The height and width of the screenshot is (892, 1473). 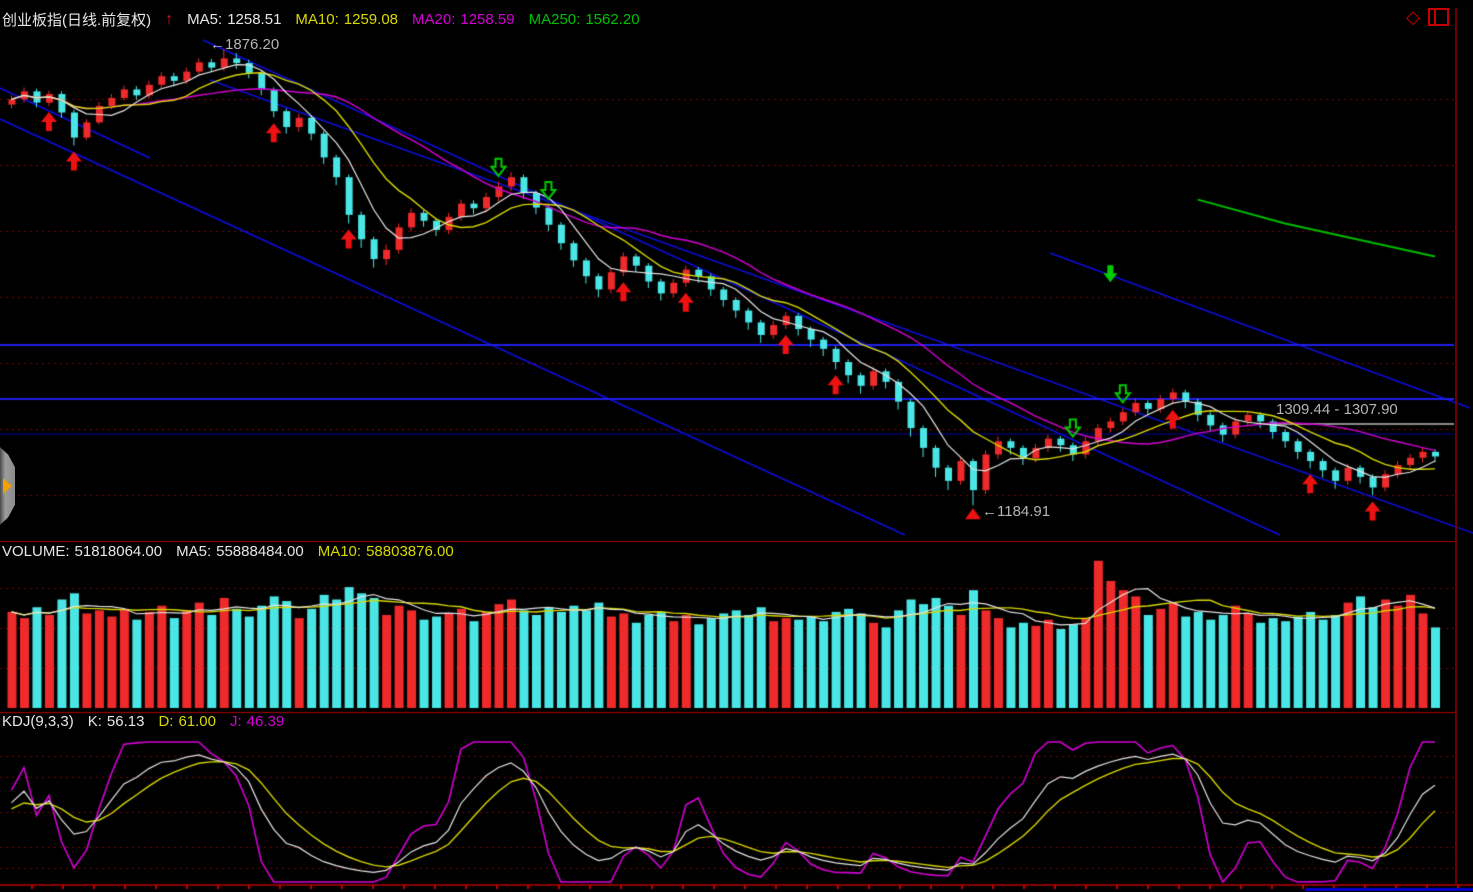 What do you see at coordinates (1456, 447) in the screenshot?
I see `pane-right-border` at bounding box center [1456, 447].